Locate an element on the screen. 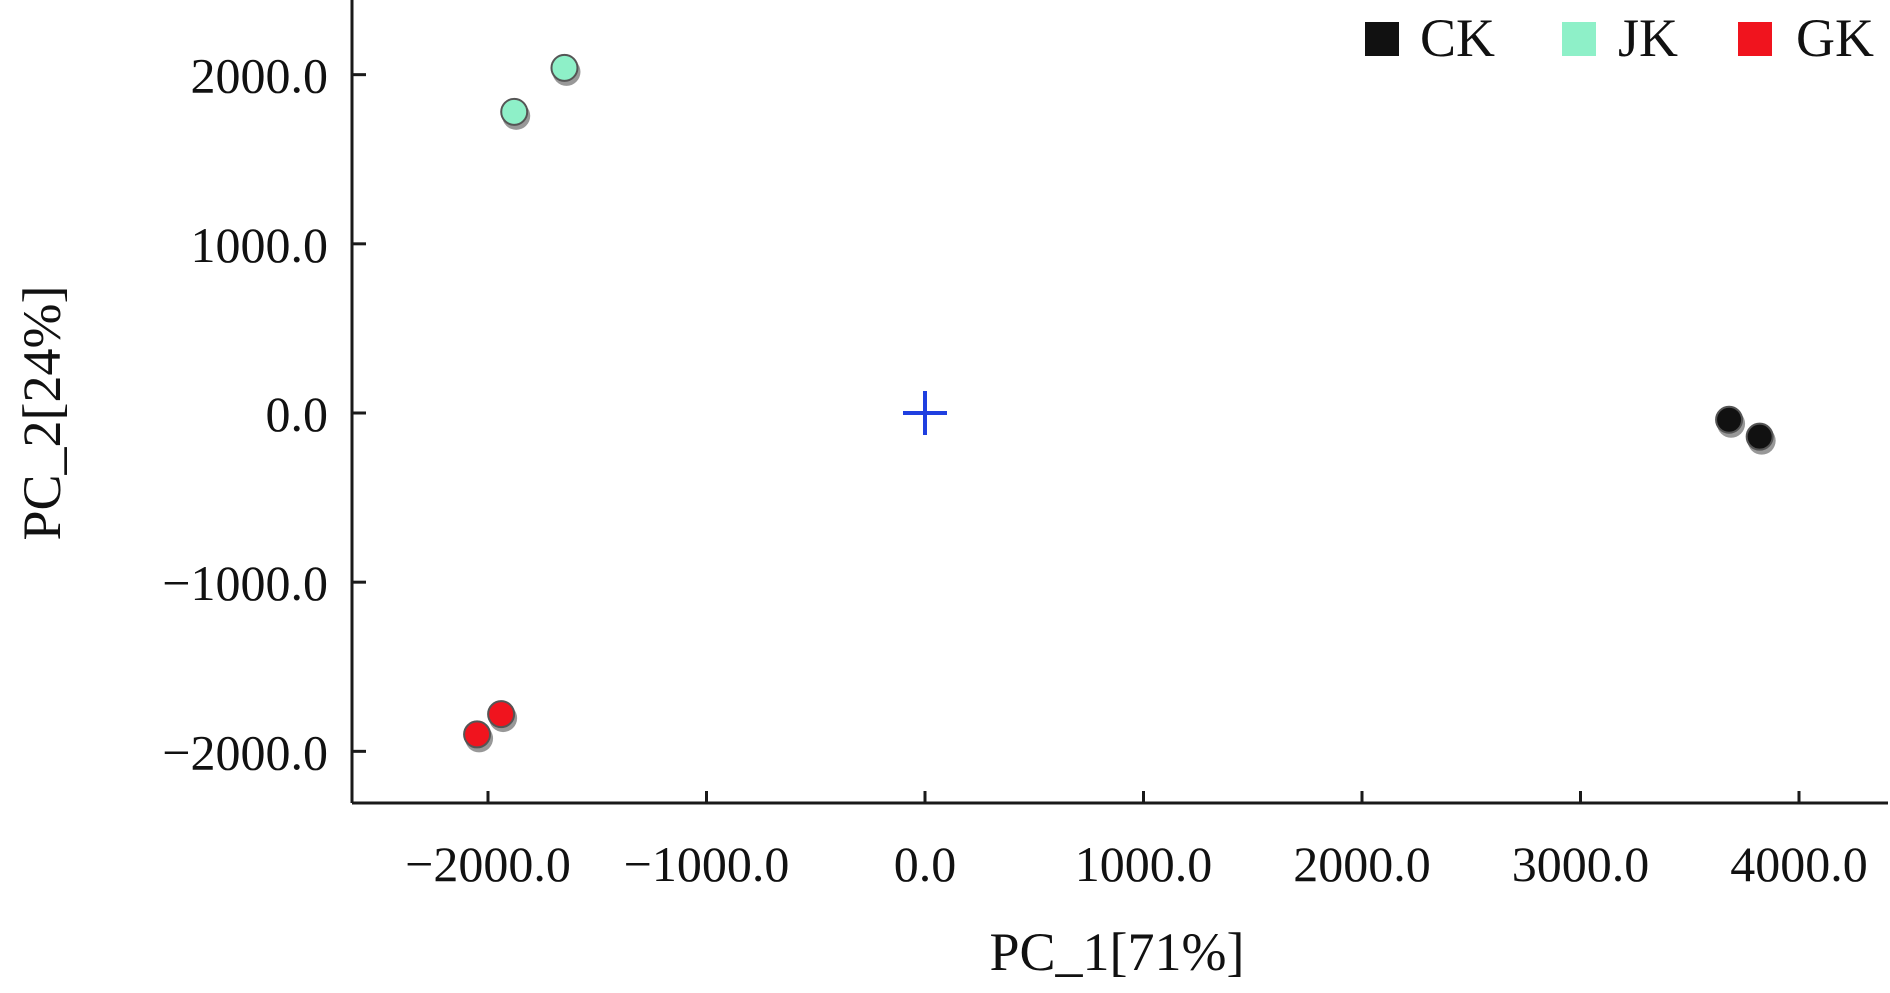 This screenshot has height=993, width=1890. legend: CK JK GK is located at coordinates (1619, 38).